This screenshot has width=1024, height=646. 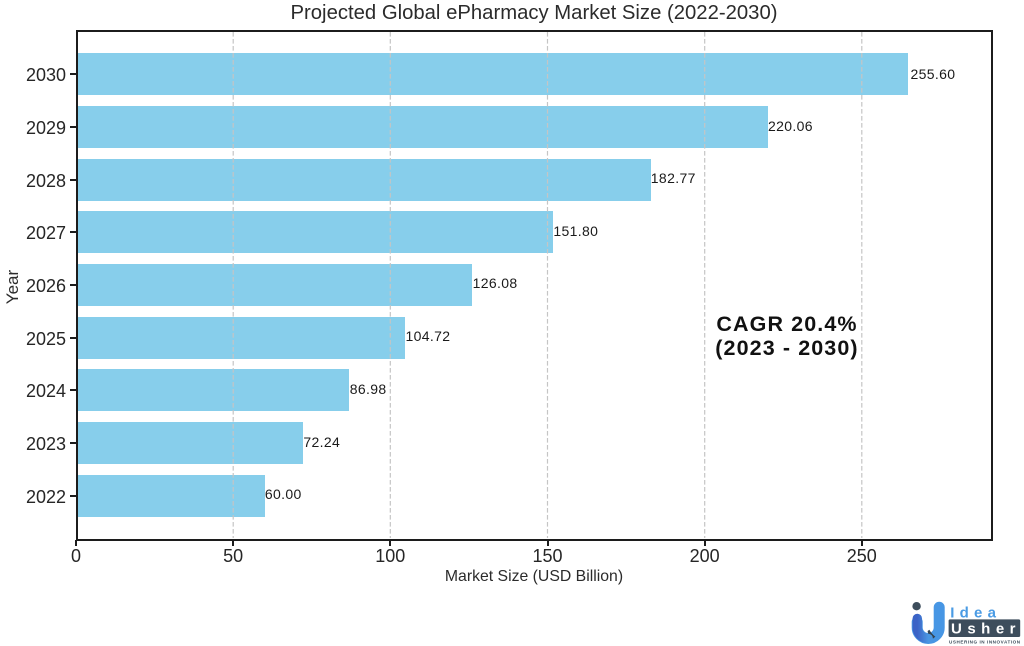 I want to click on svg-text: Usher, so click(x=986, y=629).